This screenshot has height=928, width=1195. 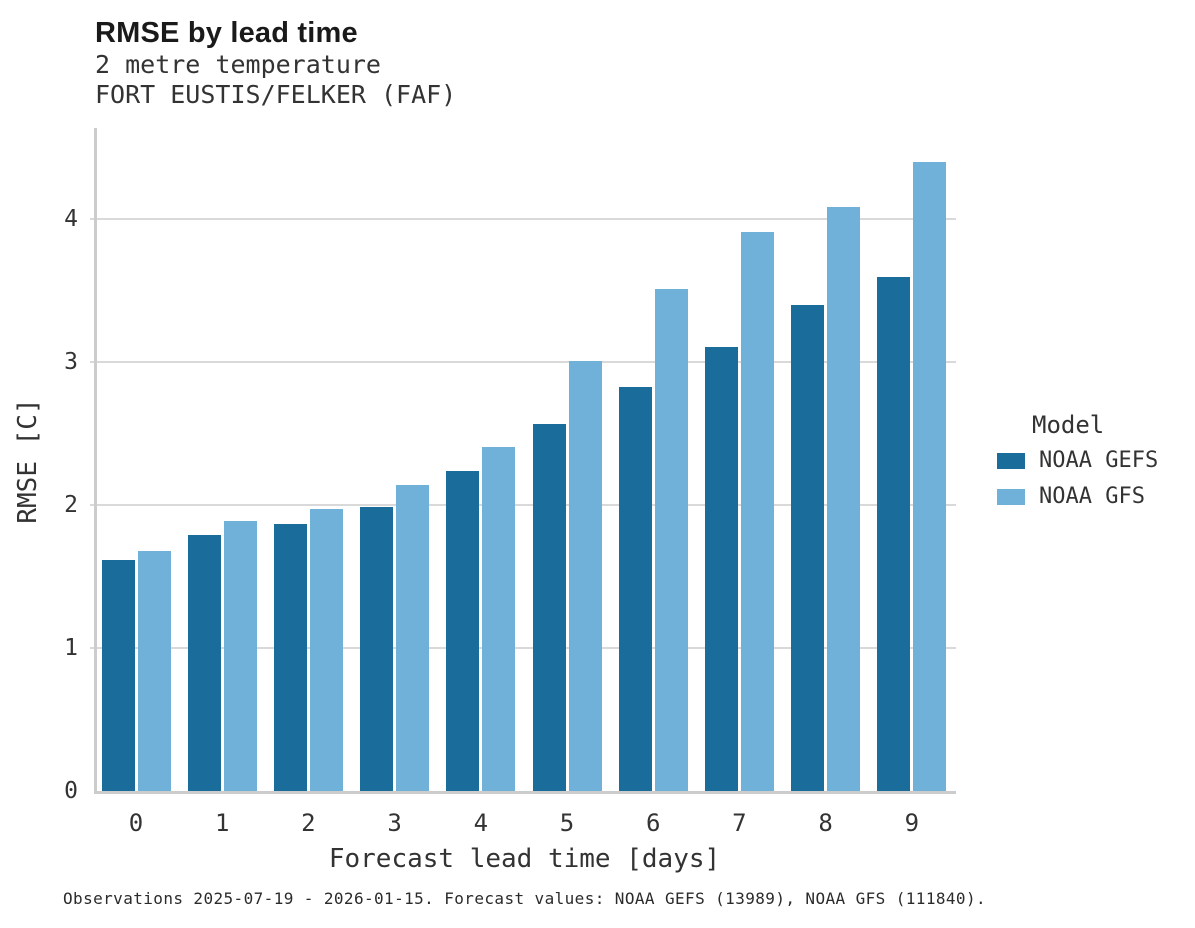 I want to click on y-tick-label-4: 4, so click(x=71, y=219).